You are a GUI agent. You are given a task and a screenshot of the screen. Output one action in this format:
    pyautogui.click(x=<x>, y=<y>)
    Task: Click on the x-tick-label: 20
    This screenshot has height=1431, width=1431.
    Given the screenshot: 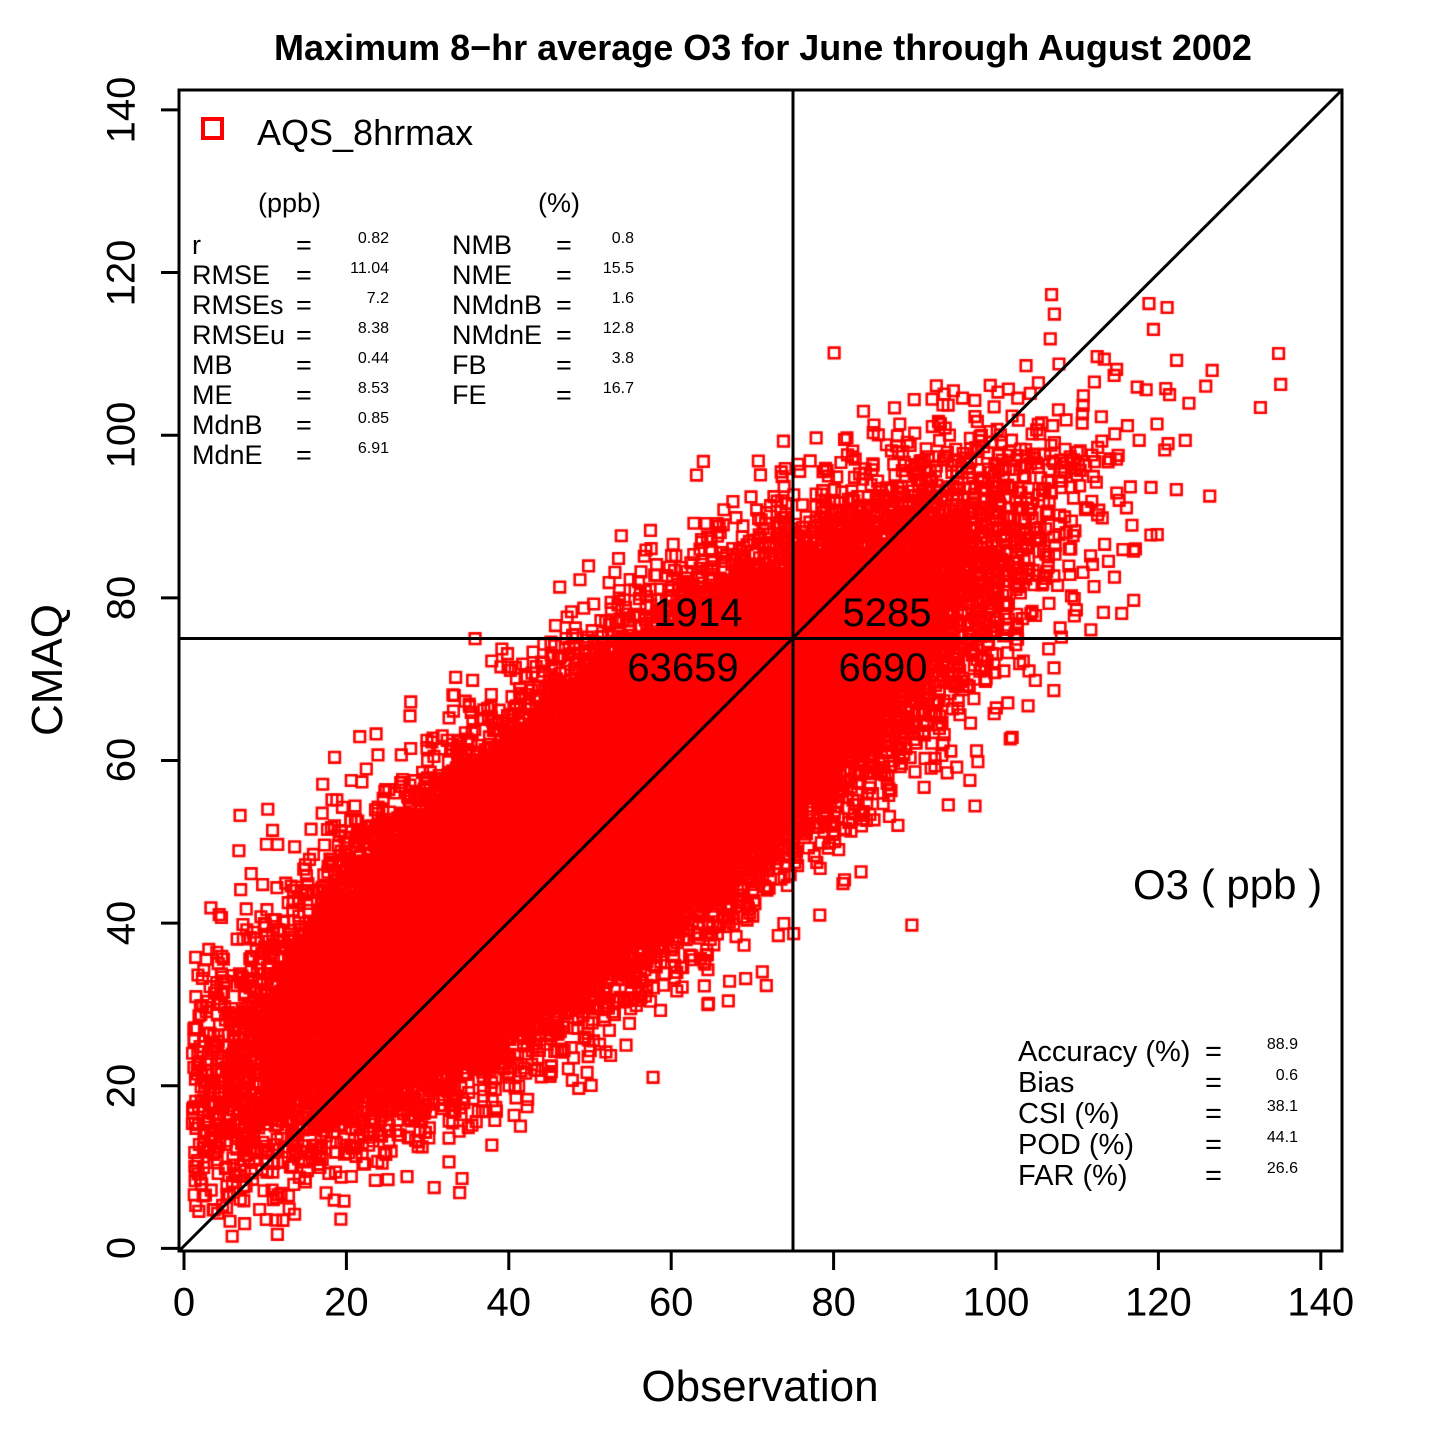 What is the action you would take?
    pyautogui.click(x=346, y=1302)
    